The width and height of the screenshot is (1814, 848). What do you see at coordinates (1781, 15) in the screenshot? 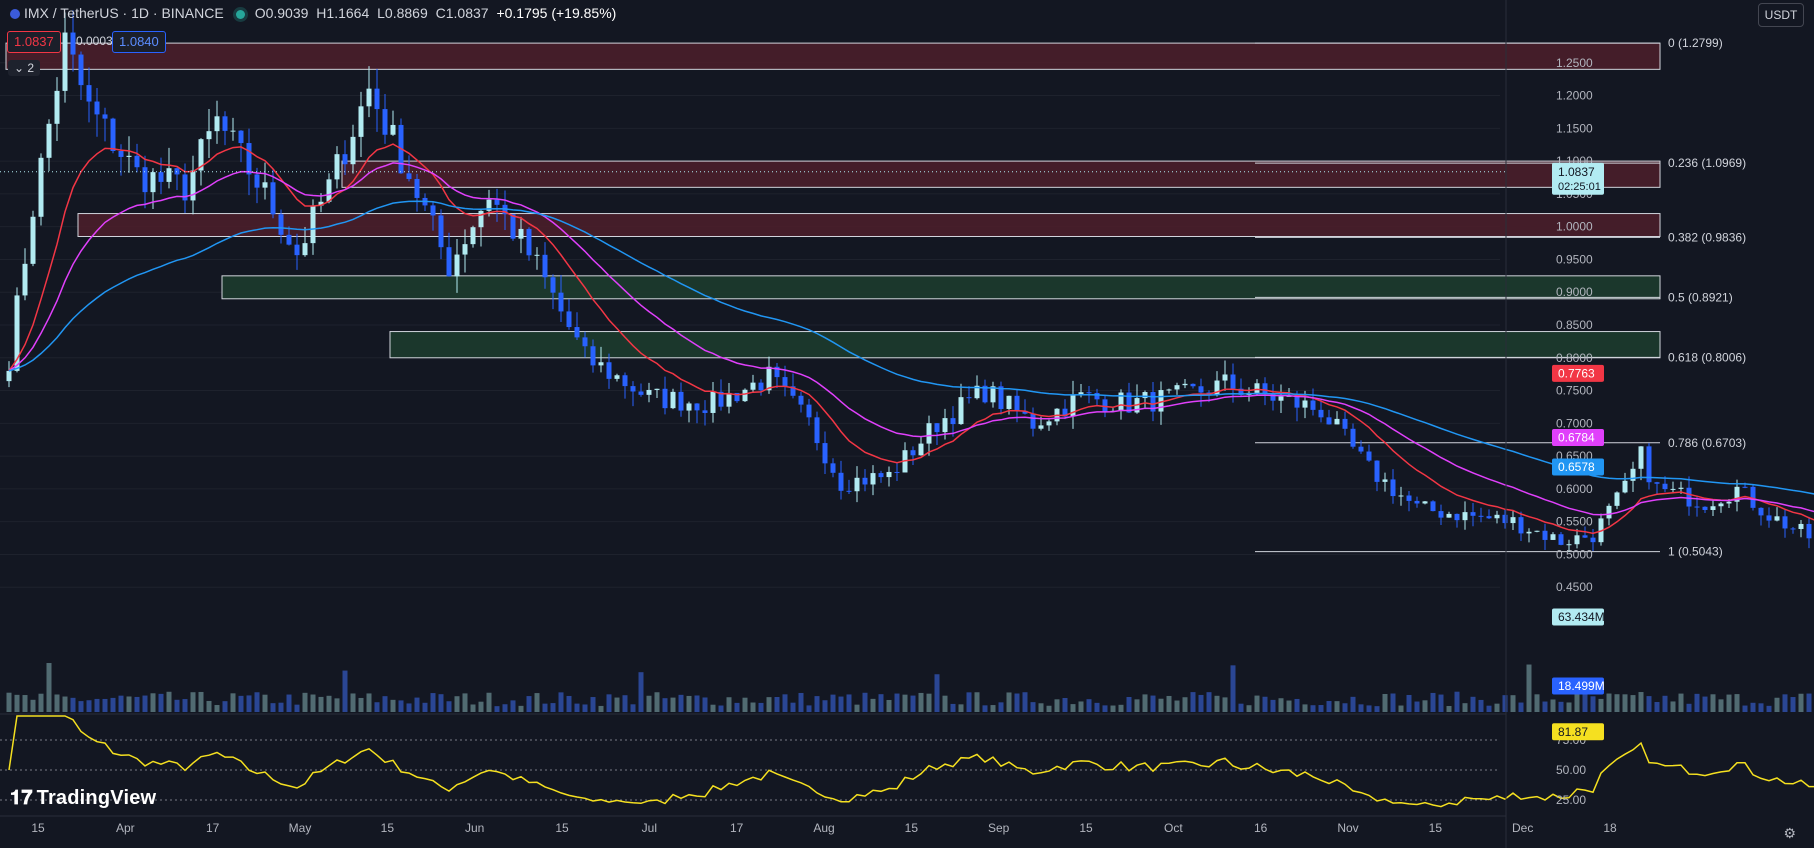
I see `currency-button: USDT` at bounding box center [1781, 15].